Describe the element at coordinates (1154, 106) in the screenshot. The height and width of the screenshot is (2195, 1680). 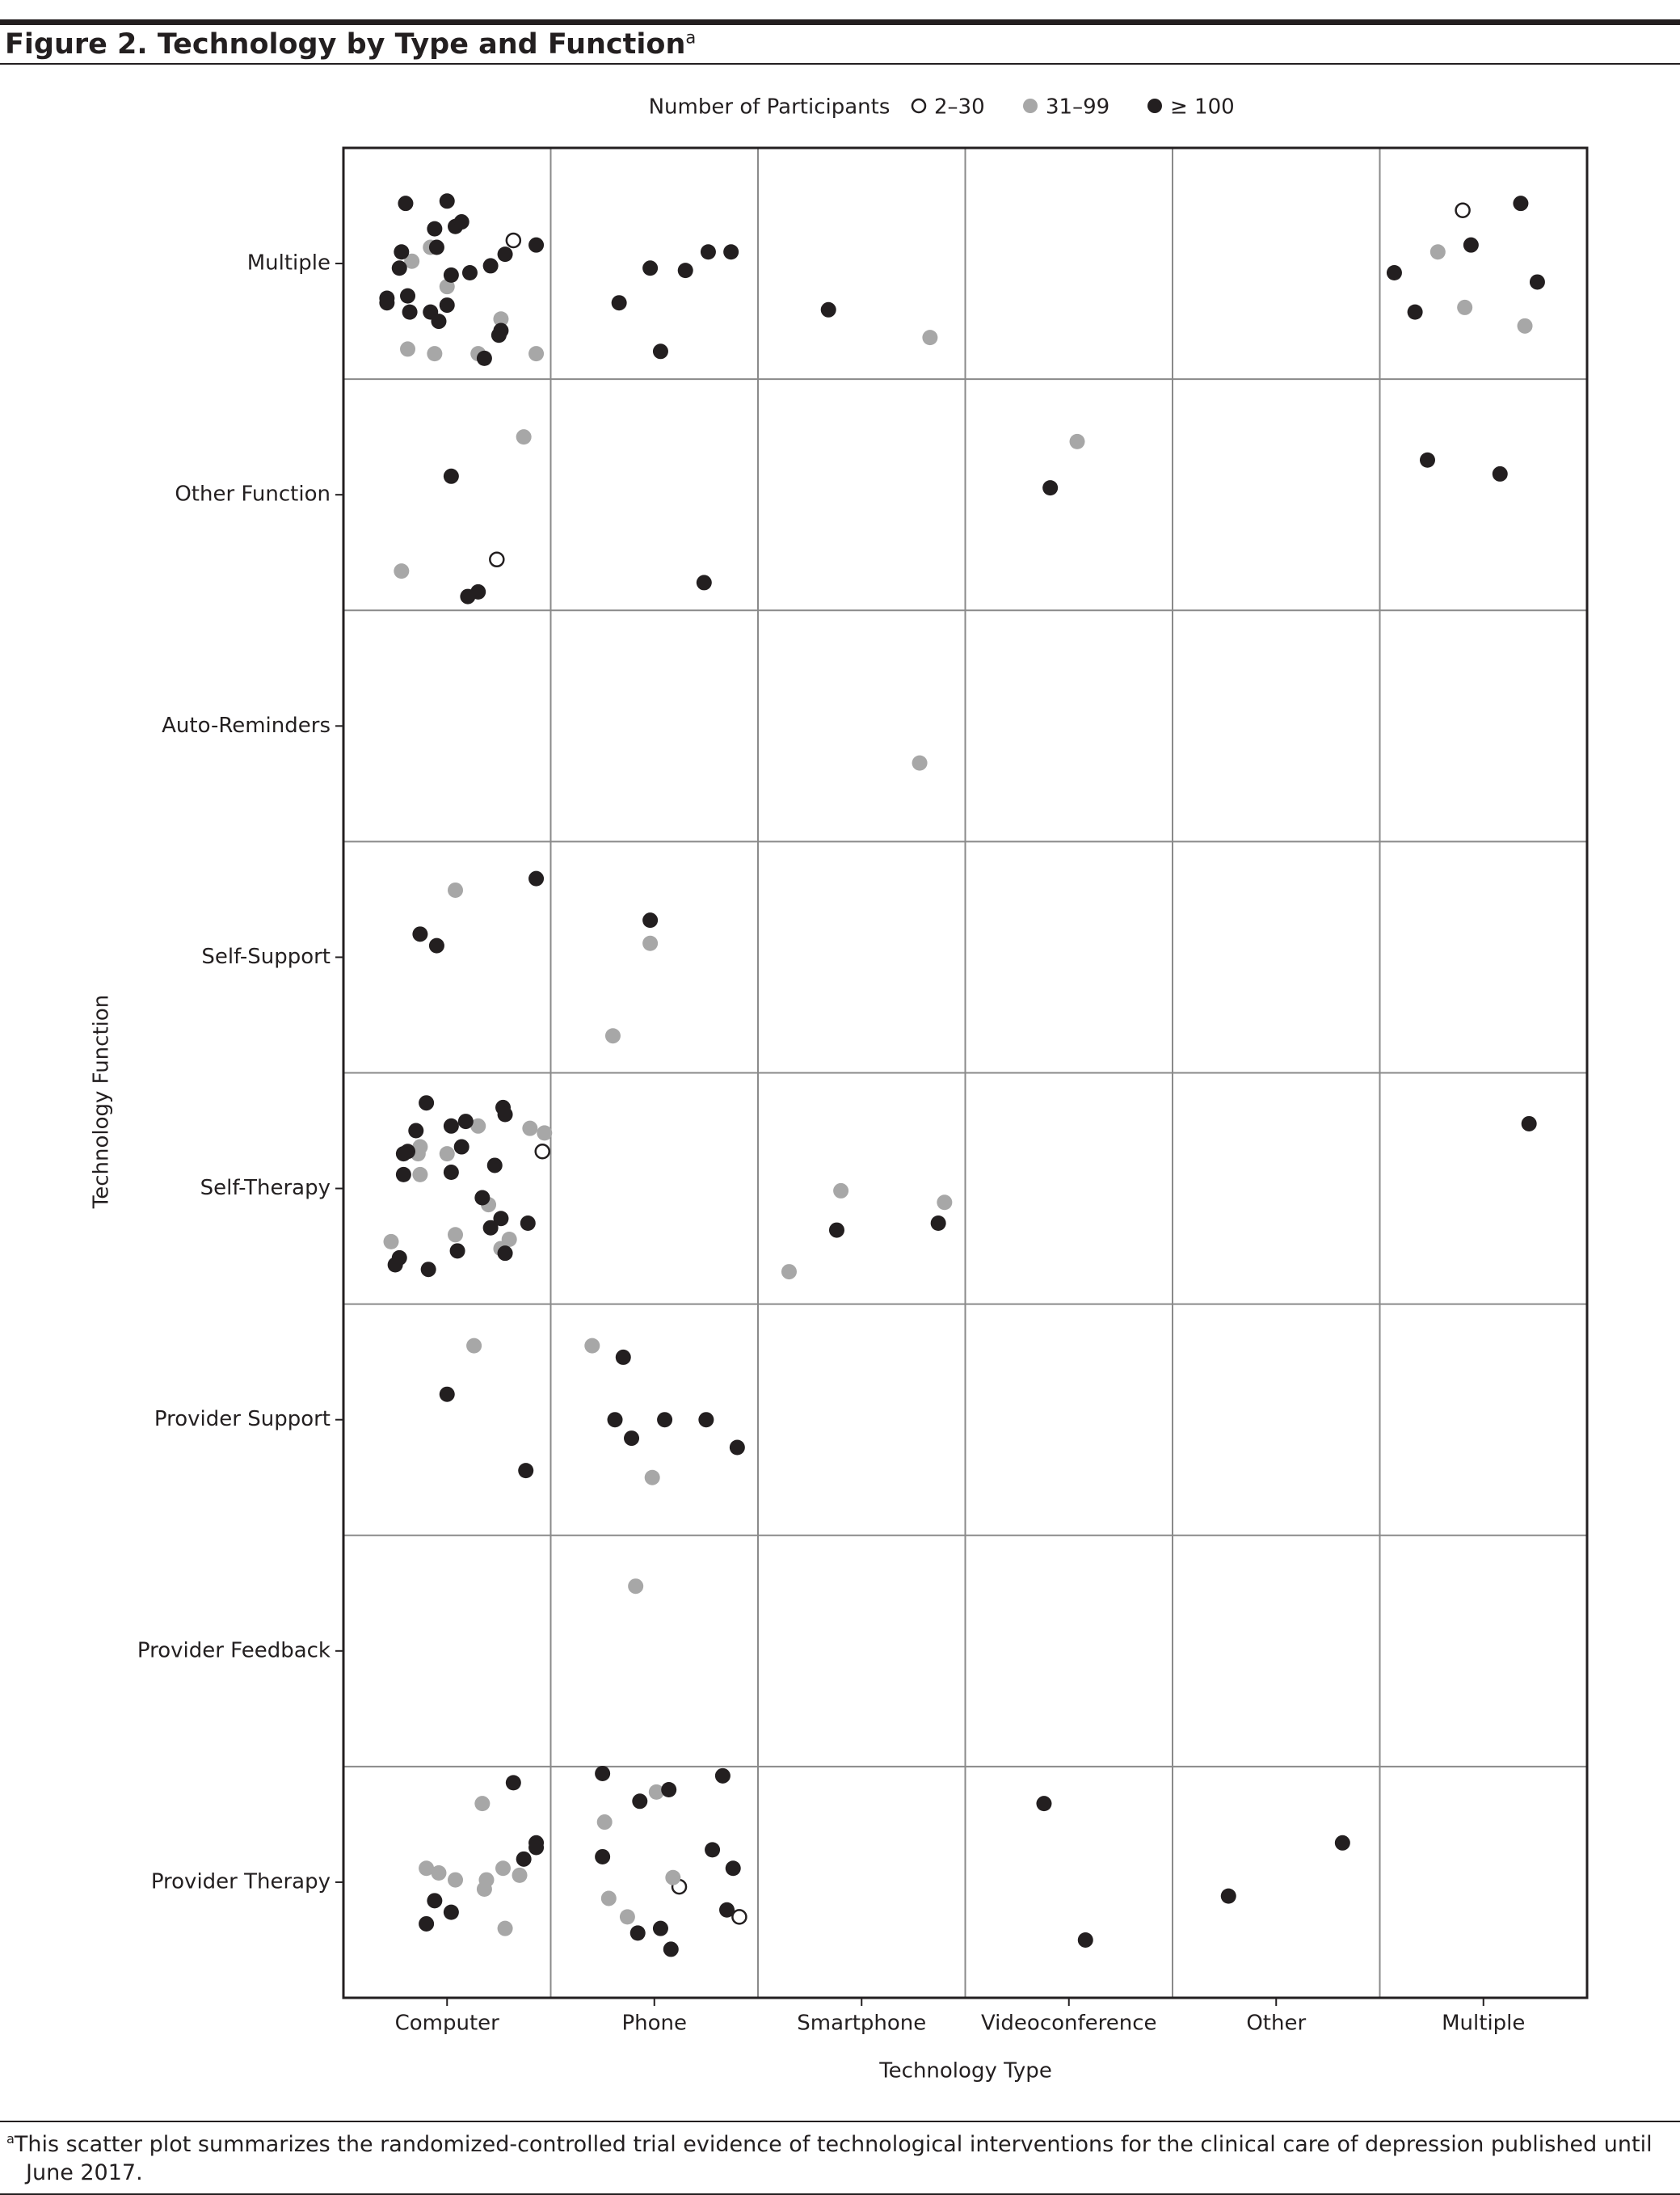
I see `legend-marker` at that location.